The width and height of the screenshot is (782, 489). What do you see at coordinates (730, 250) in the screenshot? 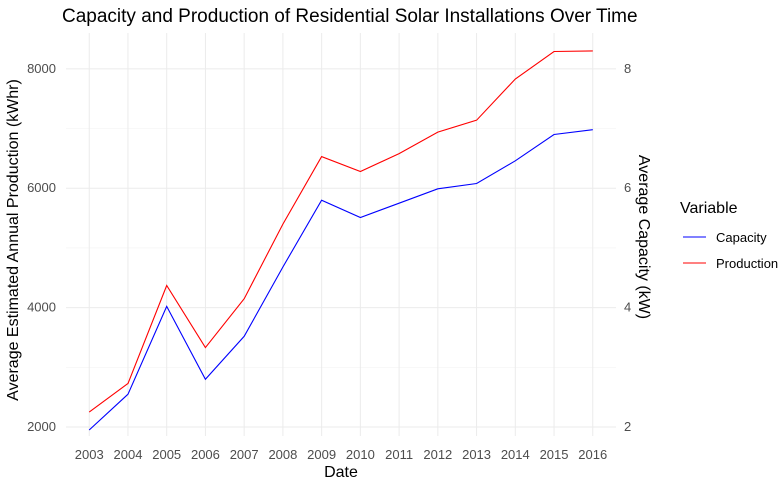
I see `legend-items: Capacity Production` at bounding box center [730, 250].